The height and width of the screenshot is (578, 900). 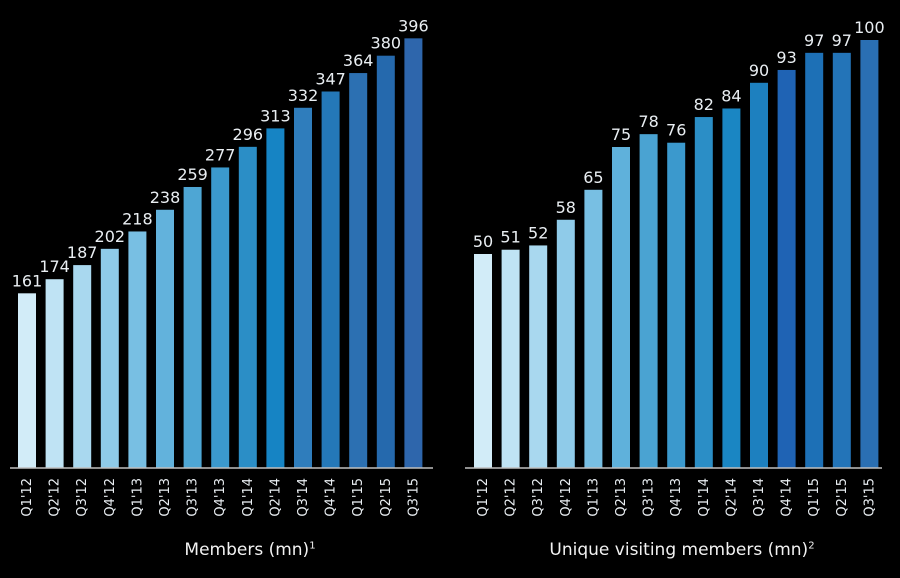 I want to click on visiting-value-label: 52, so click(x=538, y=232).